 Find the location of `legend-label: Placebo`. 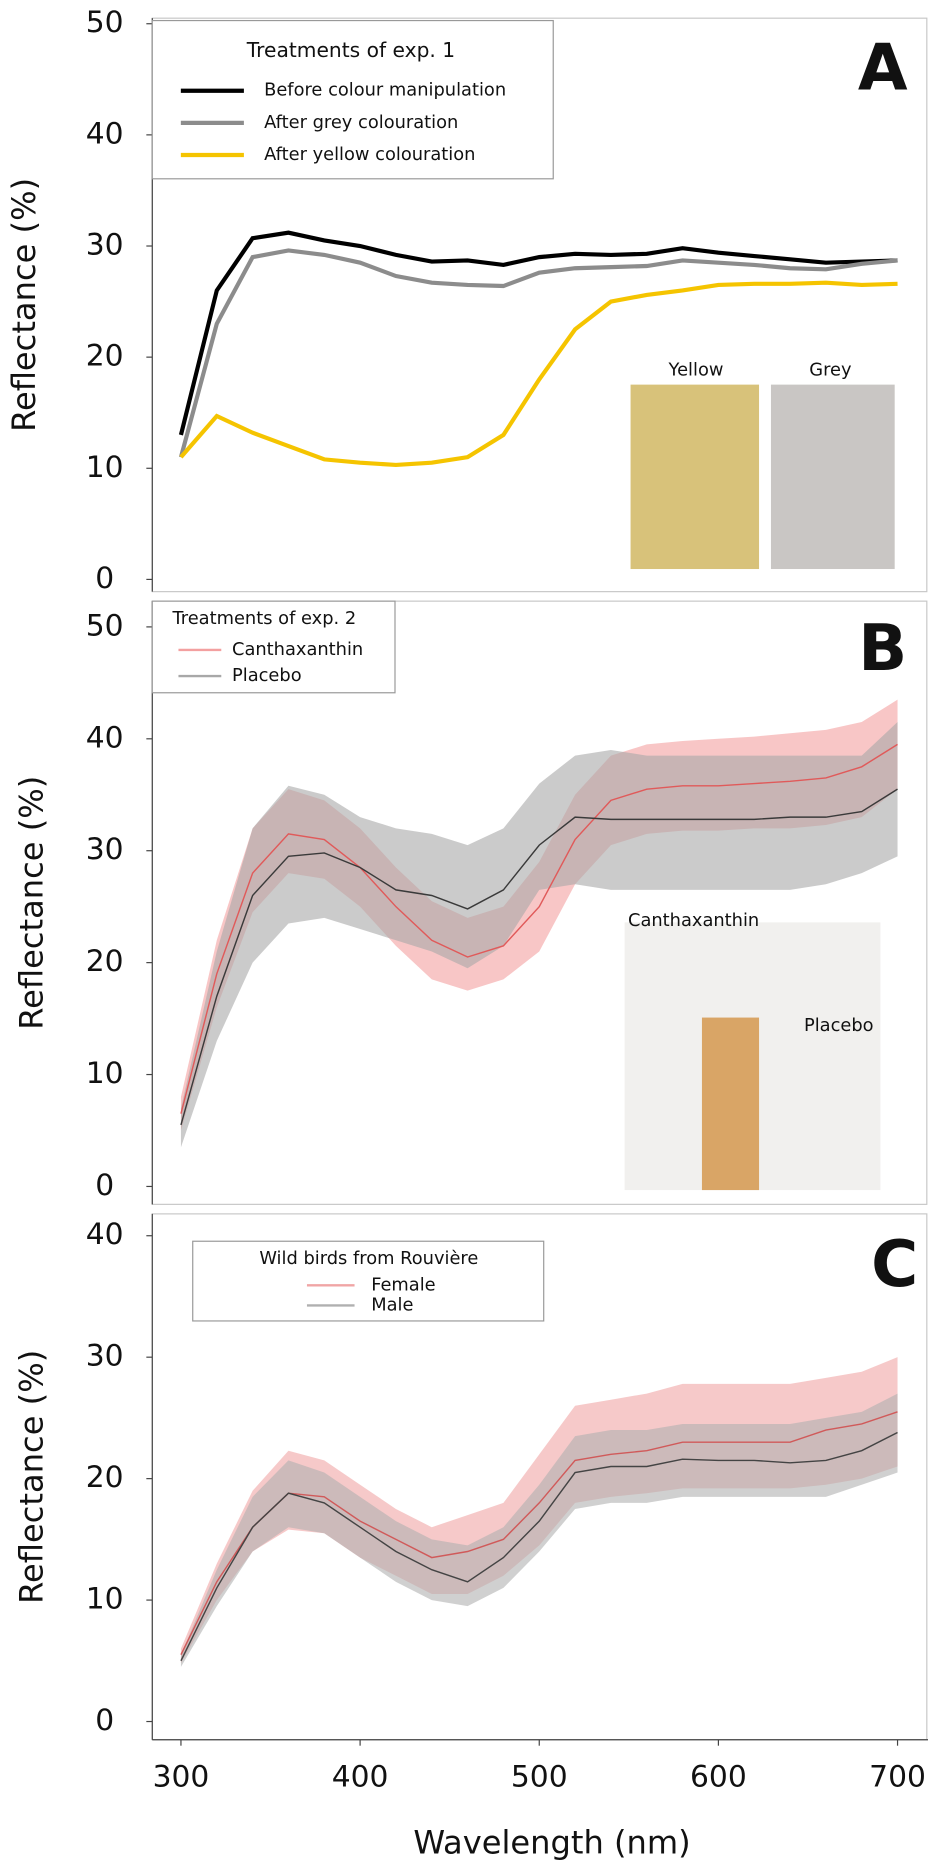

legend-label: Placebo is located at coordinates (267, 675).